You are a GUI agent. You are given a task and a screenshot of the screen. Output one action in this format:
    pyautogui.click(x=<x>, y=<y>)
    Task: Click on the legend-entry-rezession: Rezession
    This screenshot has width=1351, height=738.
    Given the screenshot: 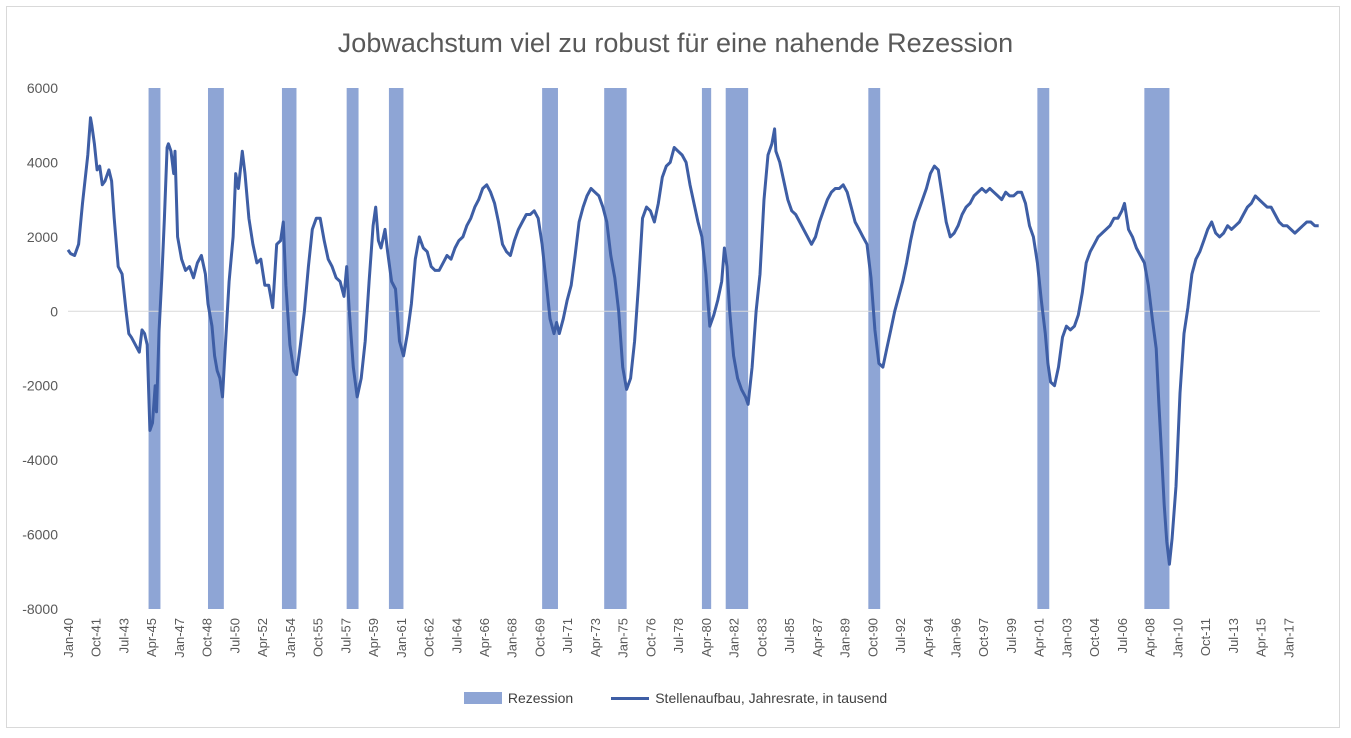 What is the action you would take?
    pyautogui.click(x=518, y=698)
    